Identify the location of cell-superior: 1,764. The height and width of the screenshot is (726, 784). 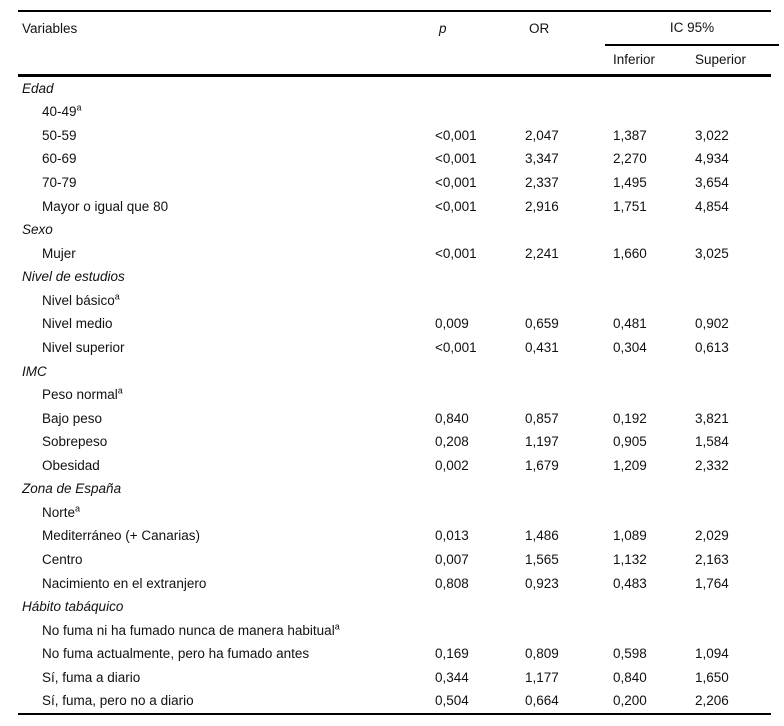
(712, 583).